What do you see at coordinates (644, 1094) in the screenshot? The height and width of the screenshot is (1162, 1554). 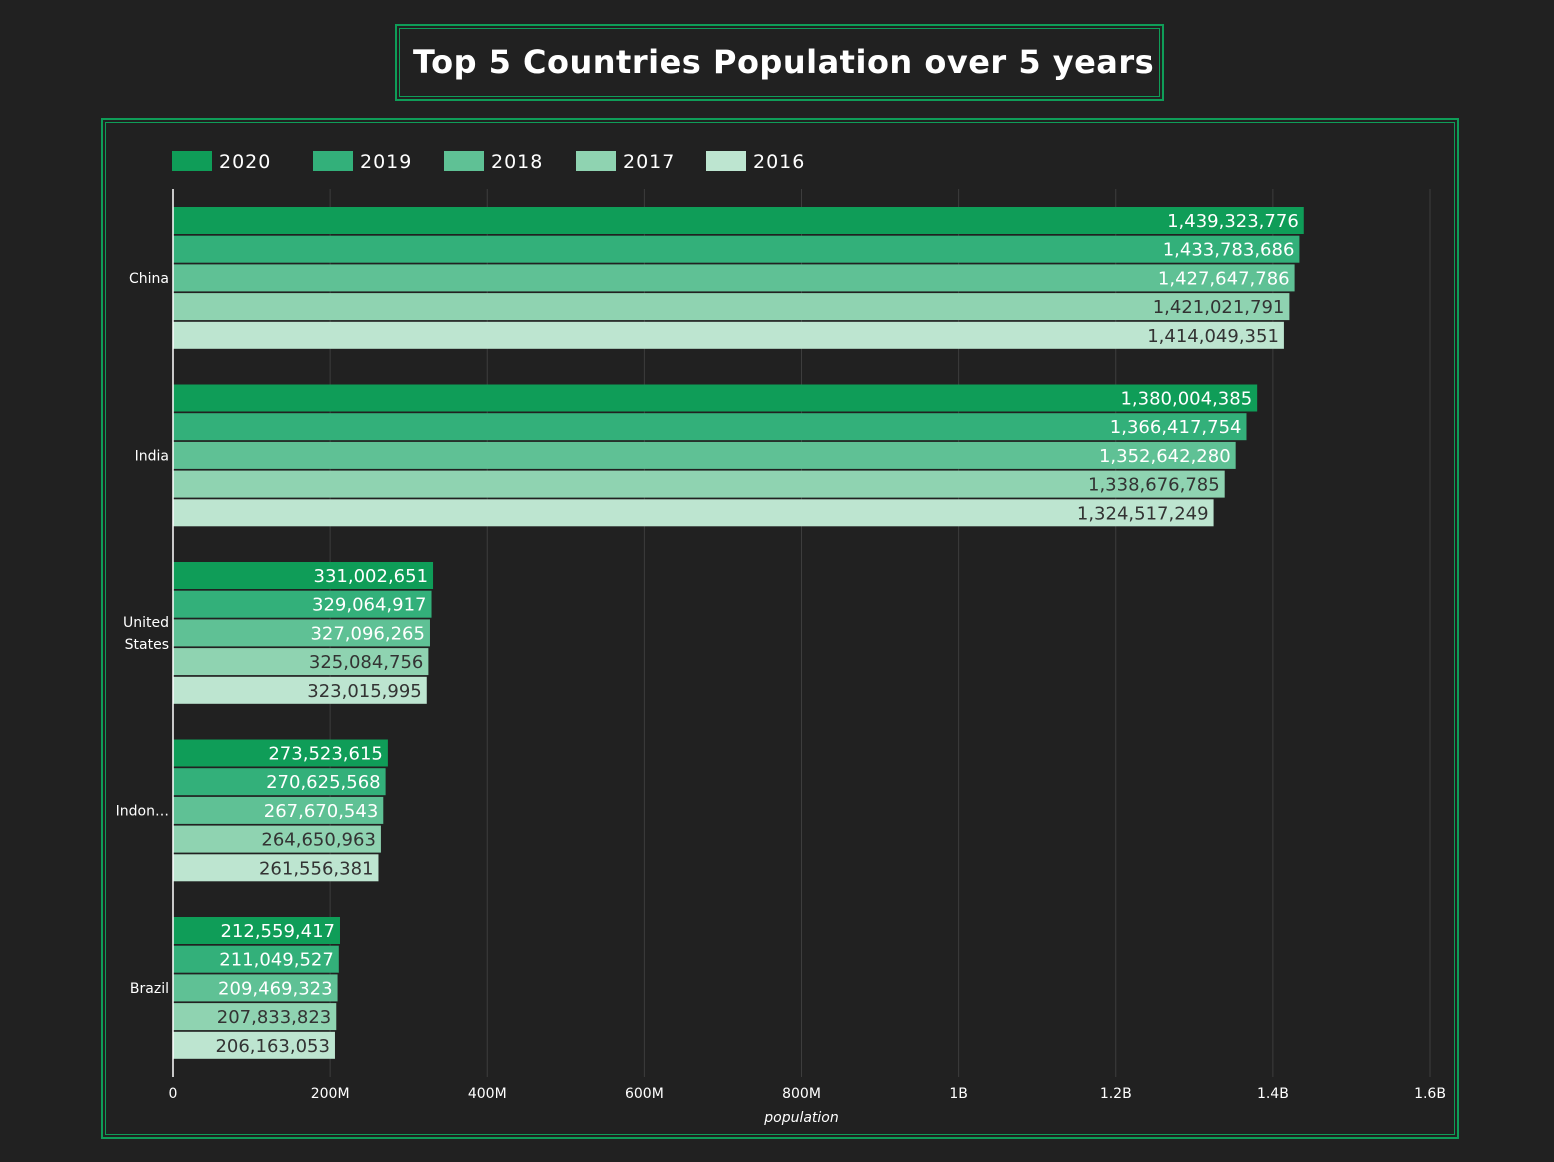 I see `x-tick-label: 600M` at bounding box center [644, 1094].